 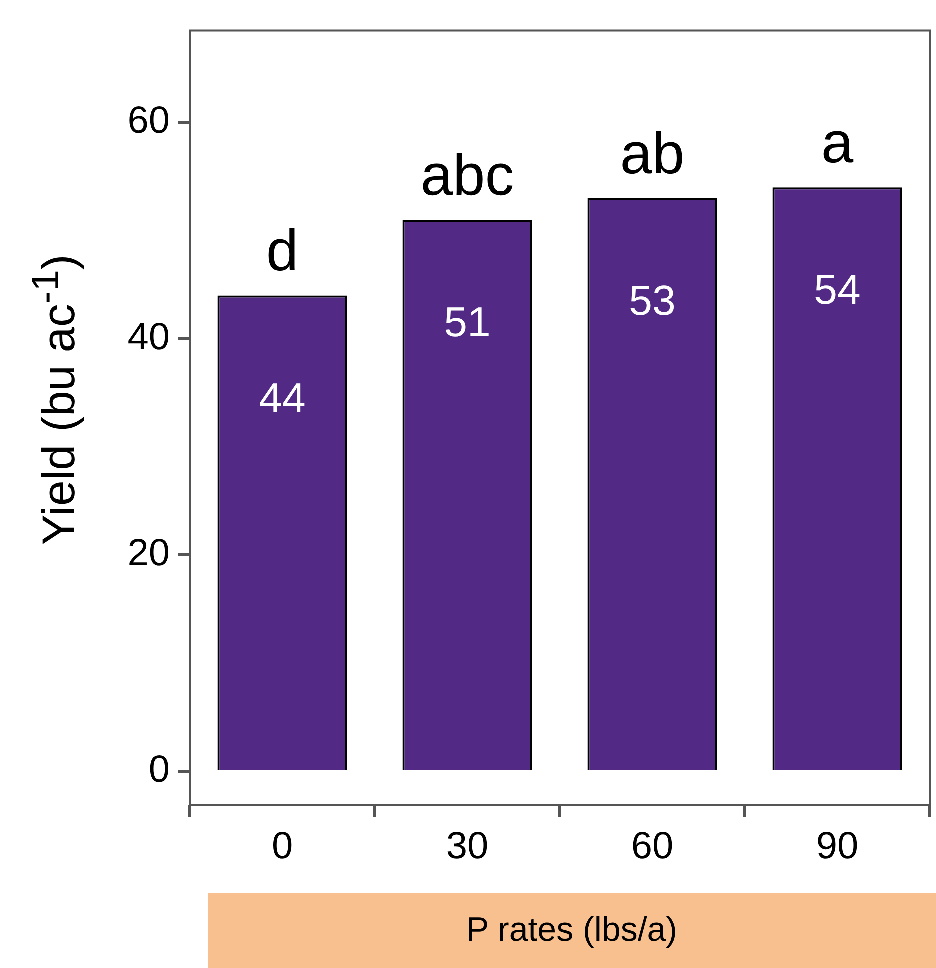 What do you see at coordinates (652, 300) in the screenshot?
I see `data-label: 53` at bounding box center [652, 300].